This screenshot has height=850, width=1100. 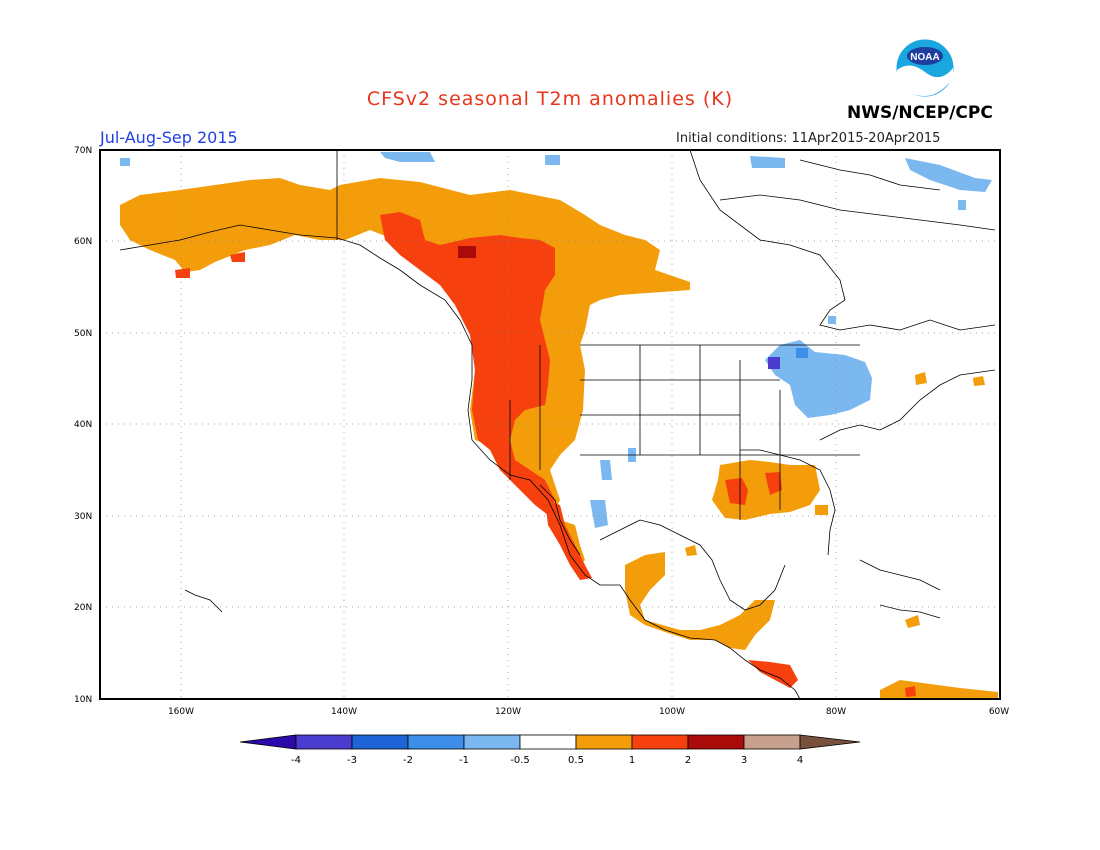 What do you see at coordinates (588, 712) in the screenshot?
I see `longitude-labels: 160W 140W 120W 100W 80W 60W` at bounding box center [588, 712].